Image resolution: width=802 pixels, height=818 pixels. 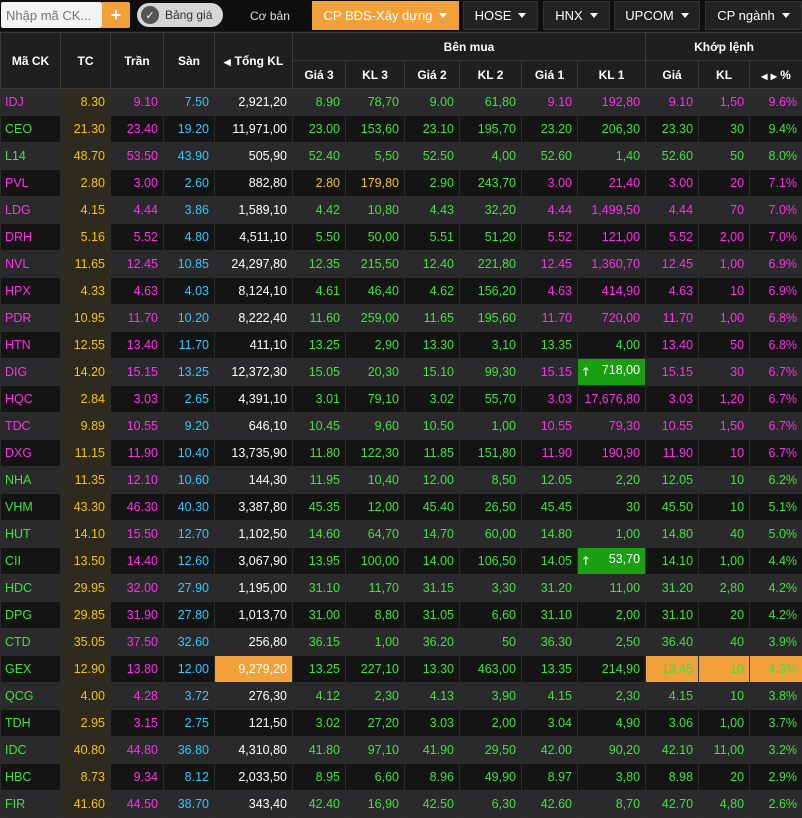 I want to click on caret-right-icon: ▶, so click(x=774, y=76).